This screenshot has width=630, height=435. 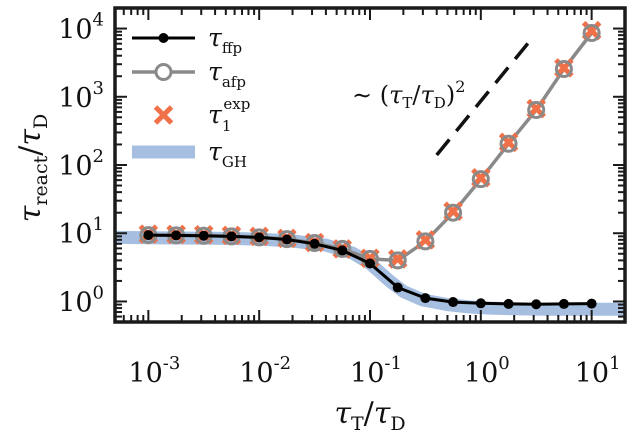 I want to click on slope-guide-line, so click(x=485, y=96).